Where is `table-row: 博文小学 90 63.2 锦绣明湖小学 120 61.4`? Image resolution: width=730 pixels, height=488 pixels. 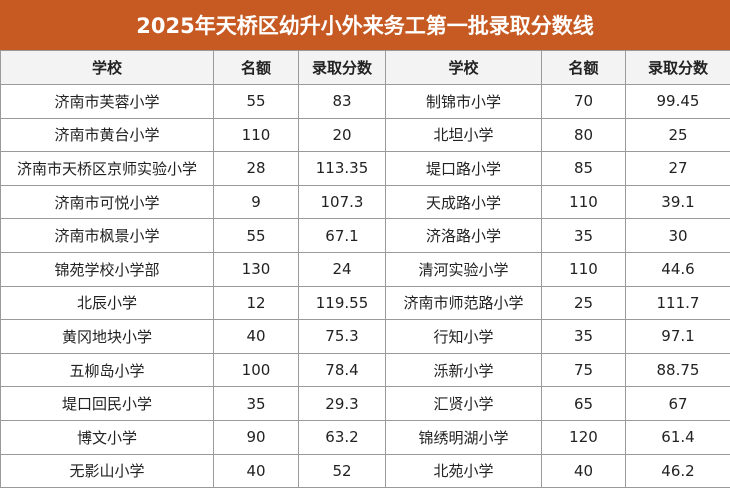 table-row: 博文小学 90 63.2 锦绣明湖小学 120 61.4 is located at coordinates (365, 437).